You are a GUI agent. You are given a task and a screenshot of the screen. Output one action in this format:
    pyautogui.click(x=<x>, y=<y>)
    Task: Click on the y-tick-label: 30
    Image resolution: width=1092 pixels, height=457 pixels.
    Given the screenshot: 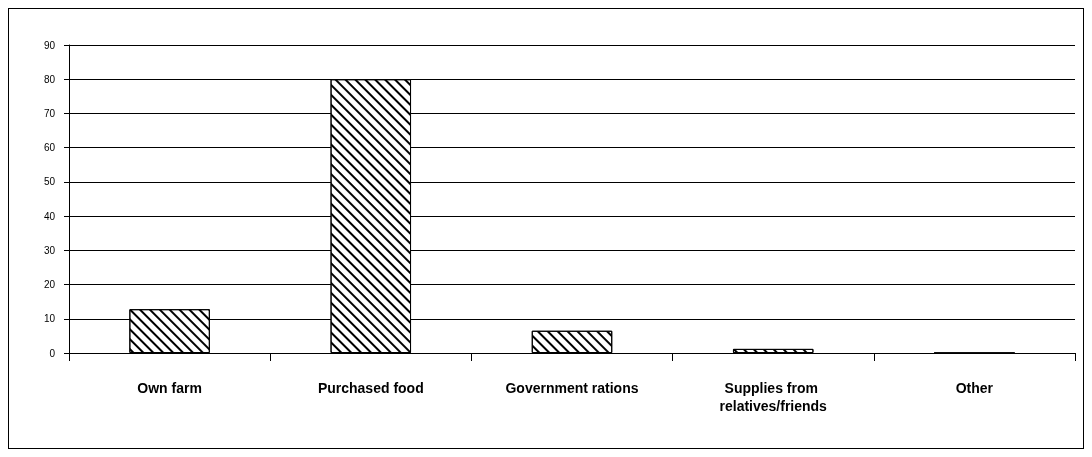 What is the action you would take?
    pyautogui.click(x=49, y=250)
    